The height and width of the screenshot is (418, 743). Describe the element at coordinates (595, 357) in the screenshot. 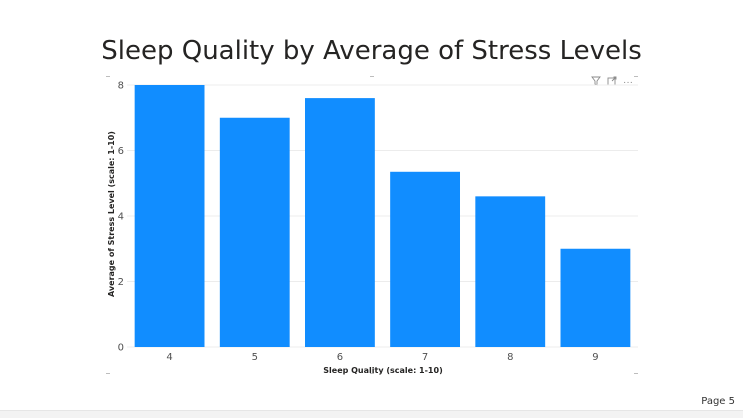

I see `x-tick-label: 9` at that location.